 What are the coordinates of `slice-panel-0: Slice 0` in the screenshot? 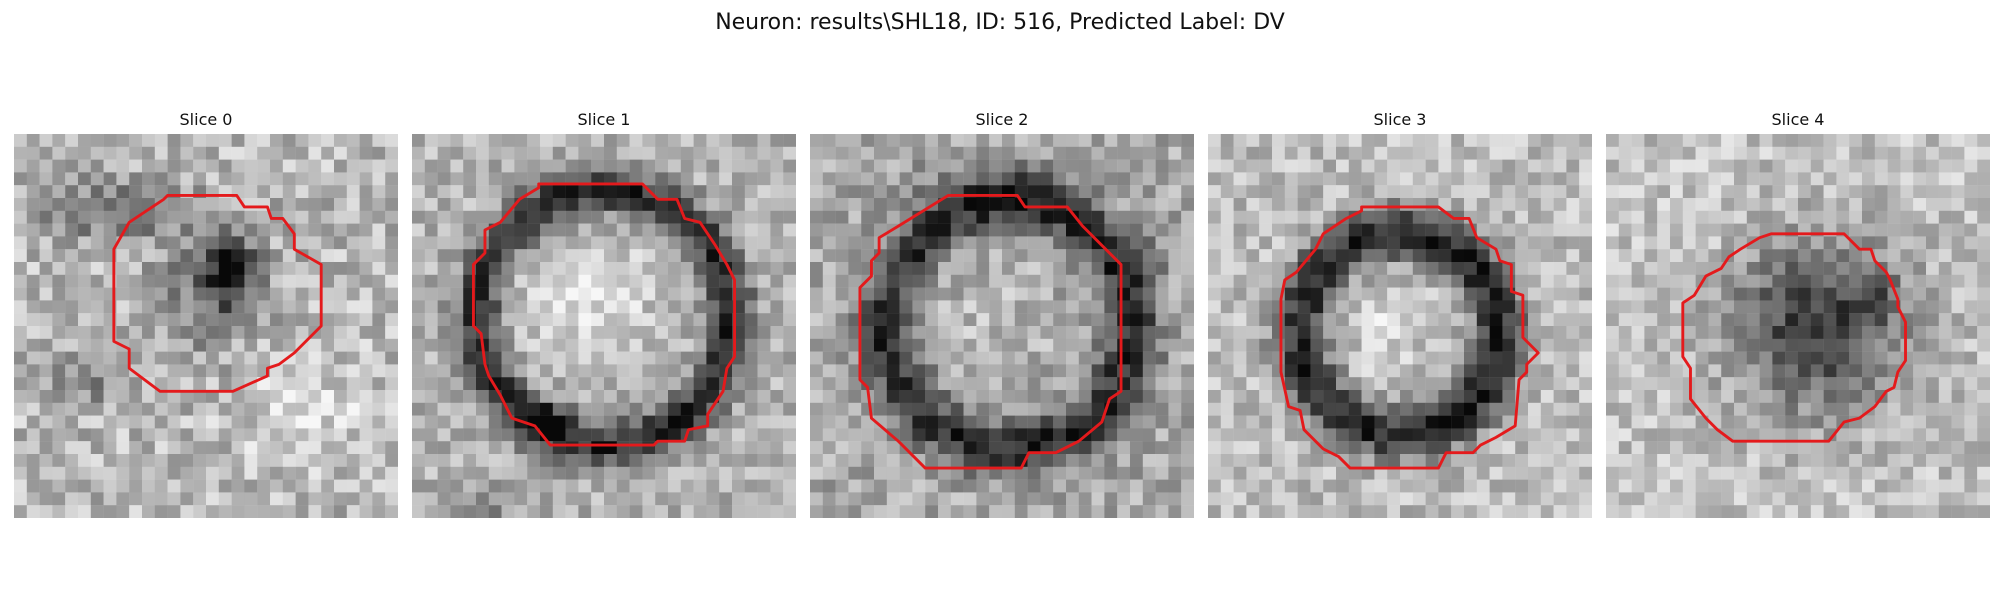 It's located at (206, 313).